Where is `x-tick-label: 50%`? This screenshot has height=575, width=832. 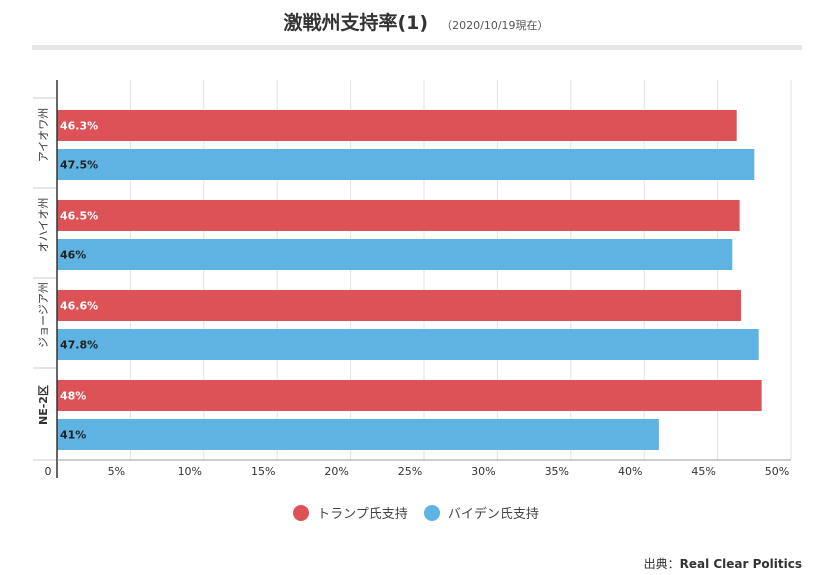 x-tick-label: 50% is located at coordinates (777, 471).